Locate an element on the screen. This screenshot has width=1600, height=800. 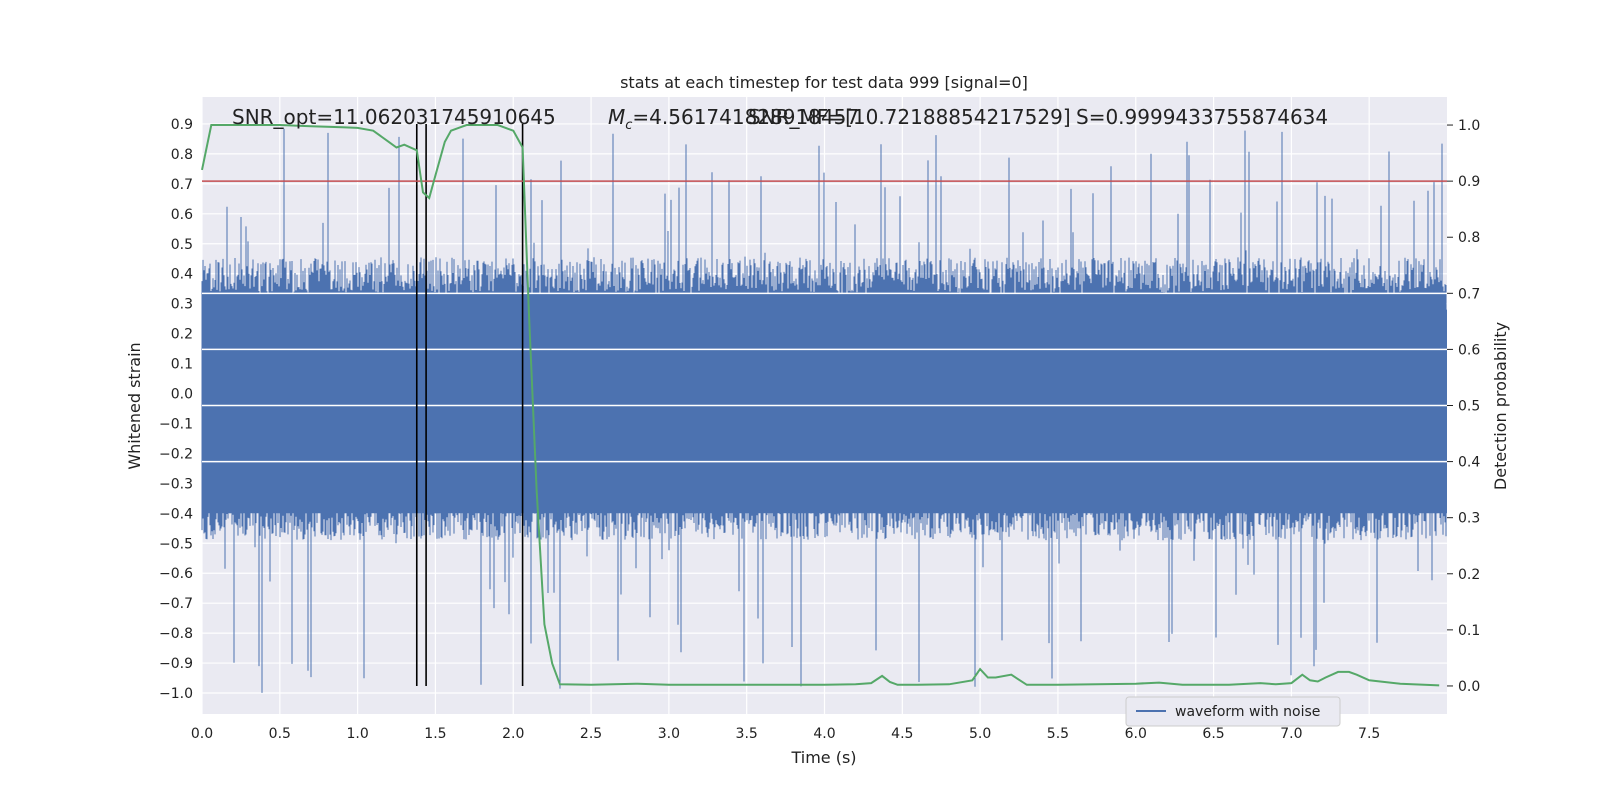
y2-tick-label: 0.4 is located at coordinates (1469, 463).